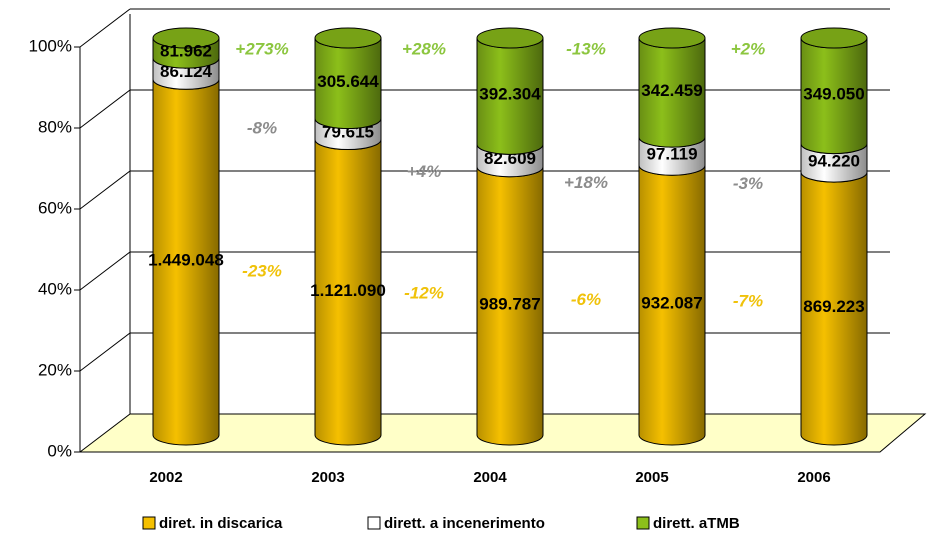  What do you see at coordinates (221, 523) in the screenshot?
I see `legend-label: diret. in discarica` at bounding box center [221, 523].